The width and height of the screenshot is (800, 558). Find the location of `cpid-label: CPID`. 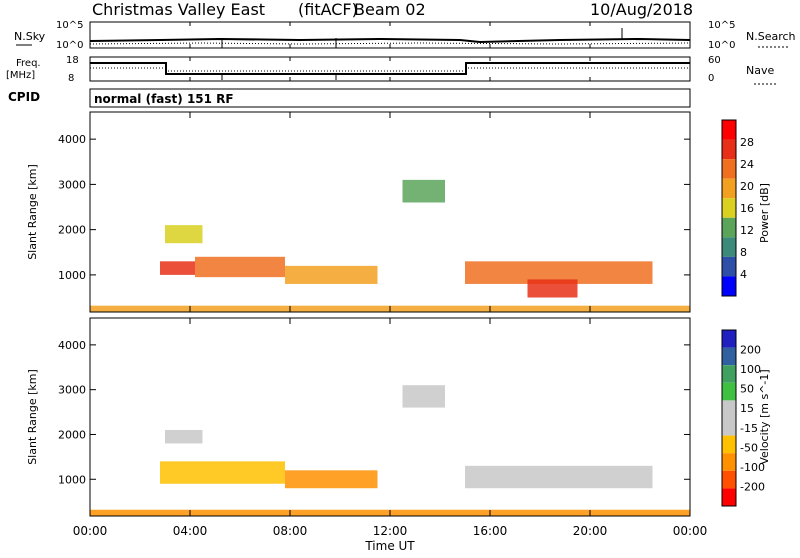

cpid-label: CPID is located at coordinates (24, 97).